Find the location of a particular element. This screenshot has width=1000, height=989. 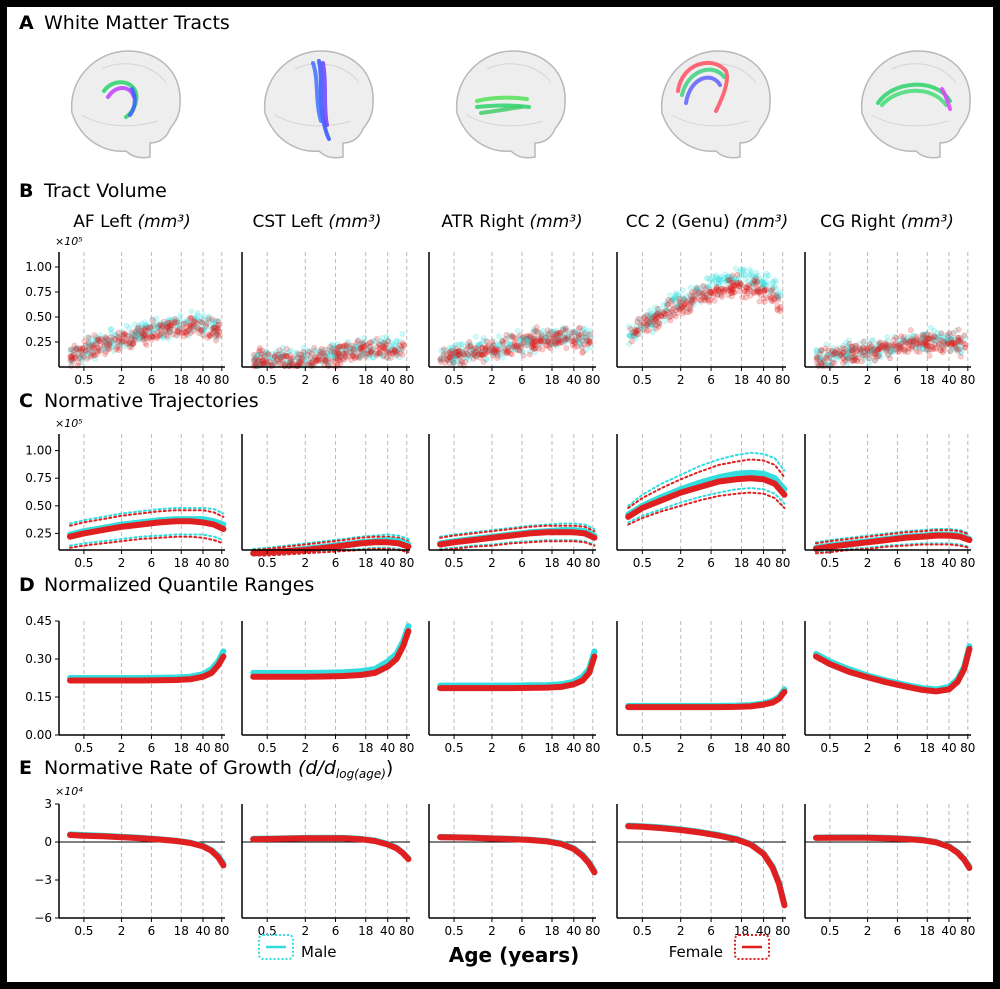

panel-e-3: 0.5 2 6 18 40 80 is located at coordinates (514, 871).